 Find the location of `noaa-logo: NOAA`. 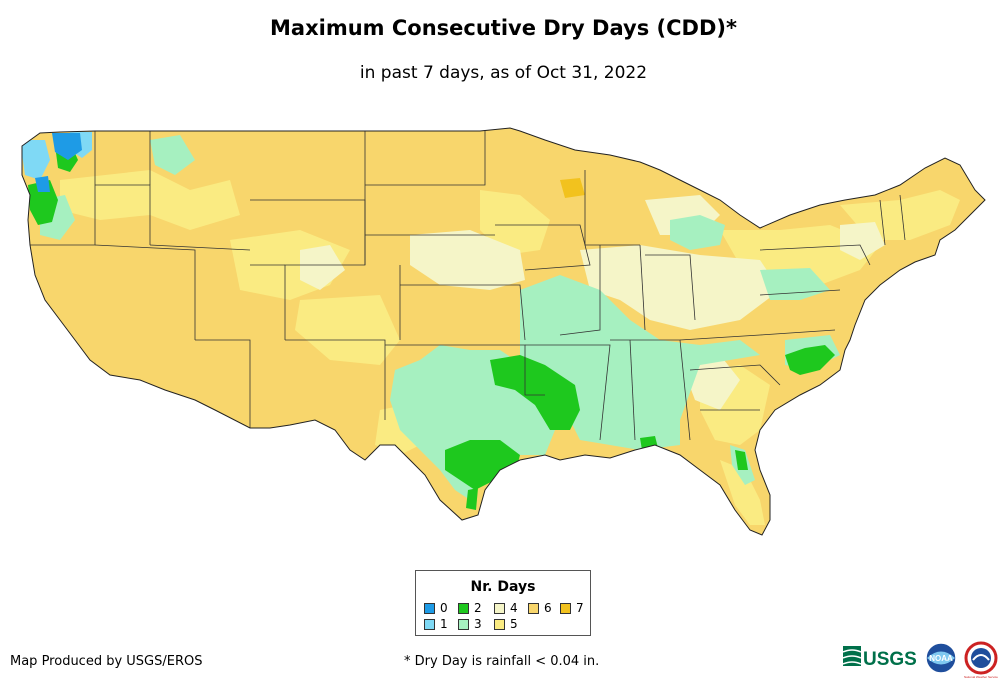

noaa-logo: NOAA is located at coordinates (941, 658).